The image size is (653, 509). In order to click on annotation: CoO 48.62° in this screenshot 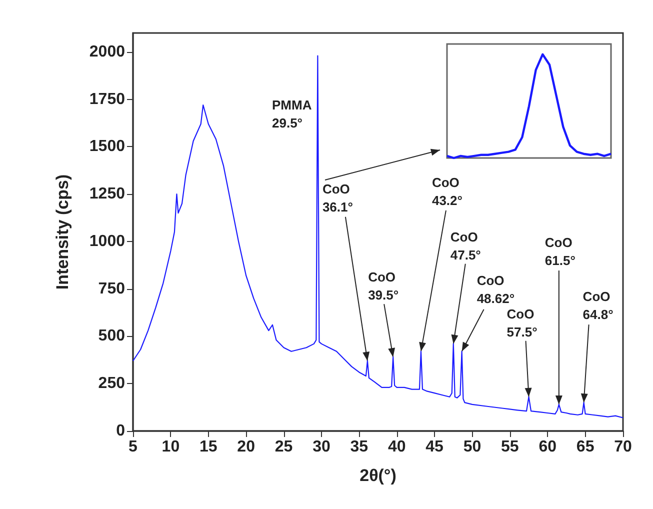, I will do `click(495, 289)`.